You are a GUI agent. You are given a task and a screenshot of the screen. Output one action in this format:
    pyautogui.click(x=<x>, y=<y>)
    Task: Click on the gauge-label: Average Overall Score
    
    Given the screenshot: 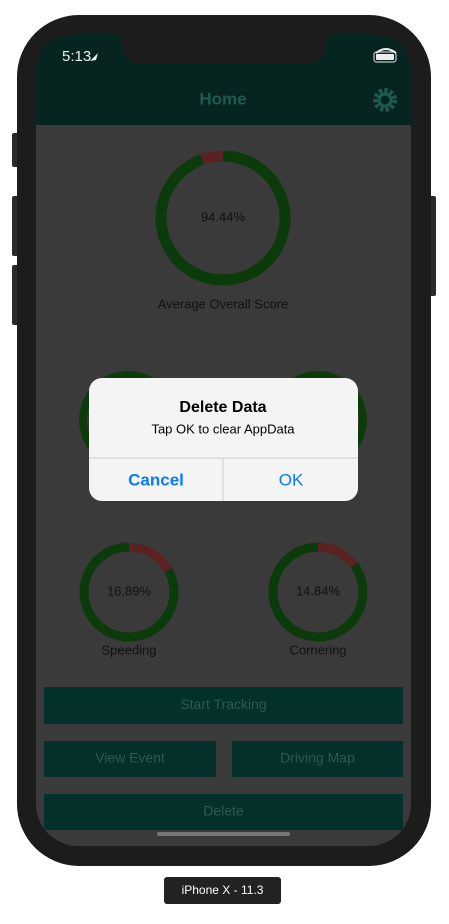 What is the action you would take?
    pyautogui.click(x=223, y=303)
    